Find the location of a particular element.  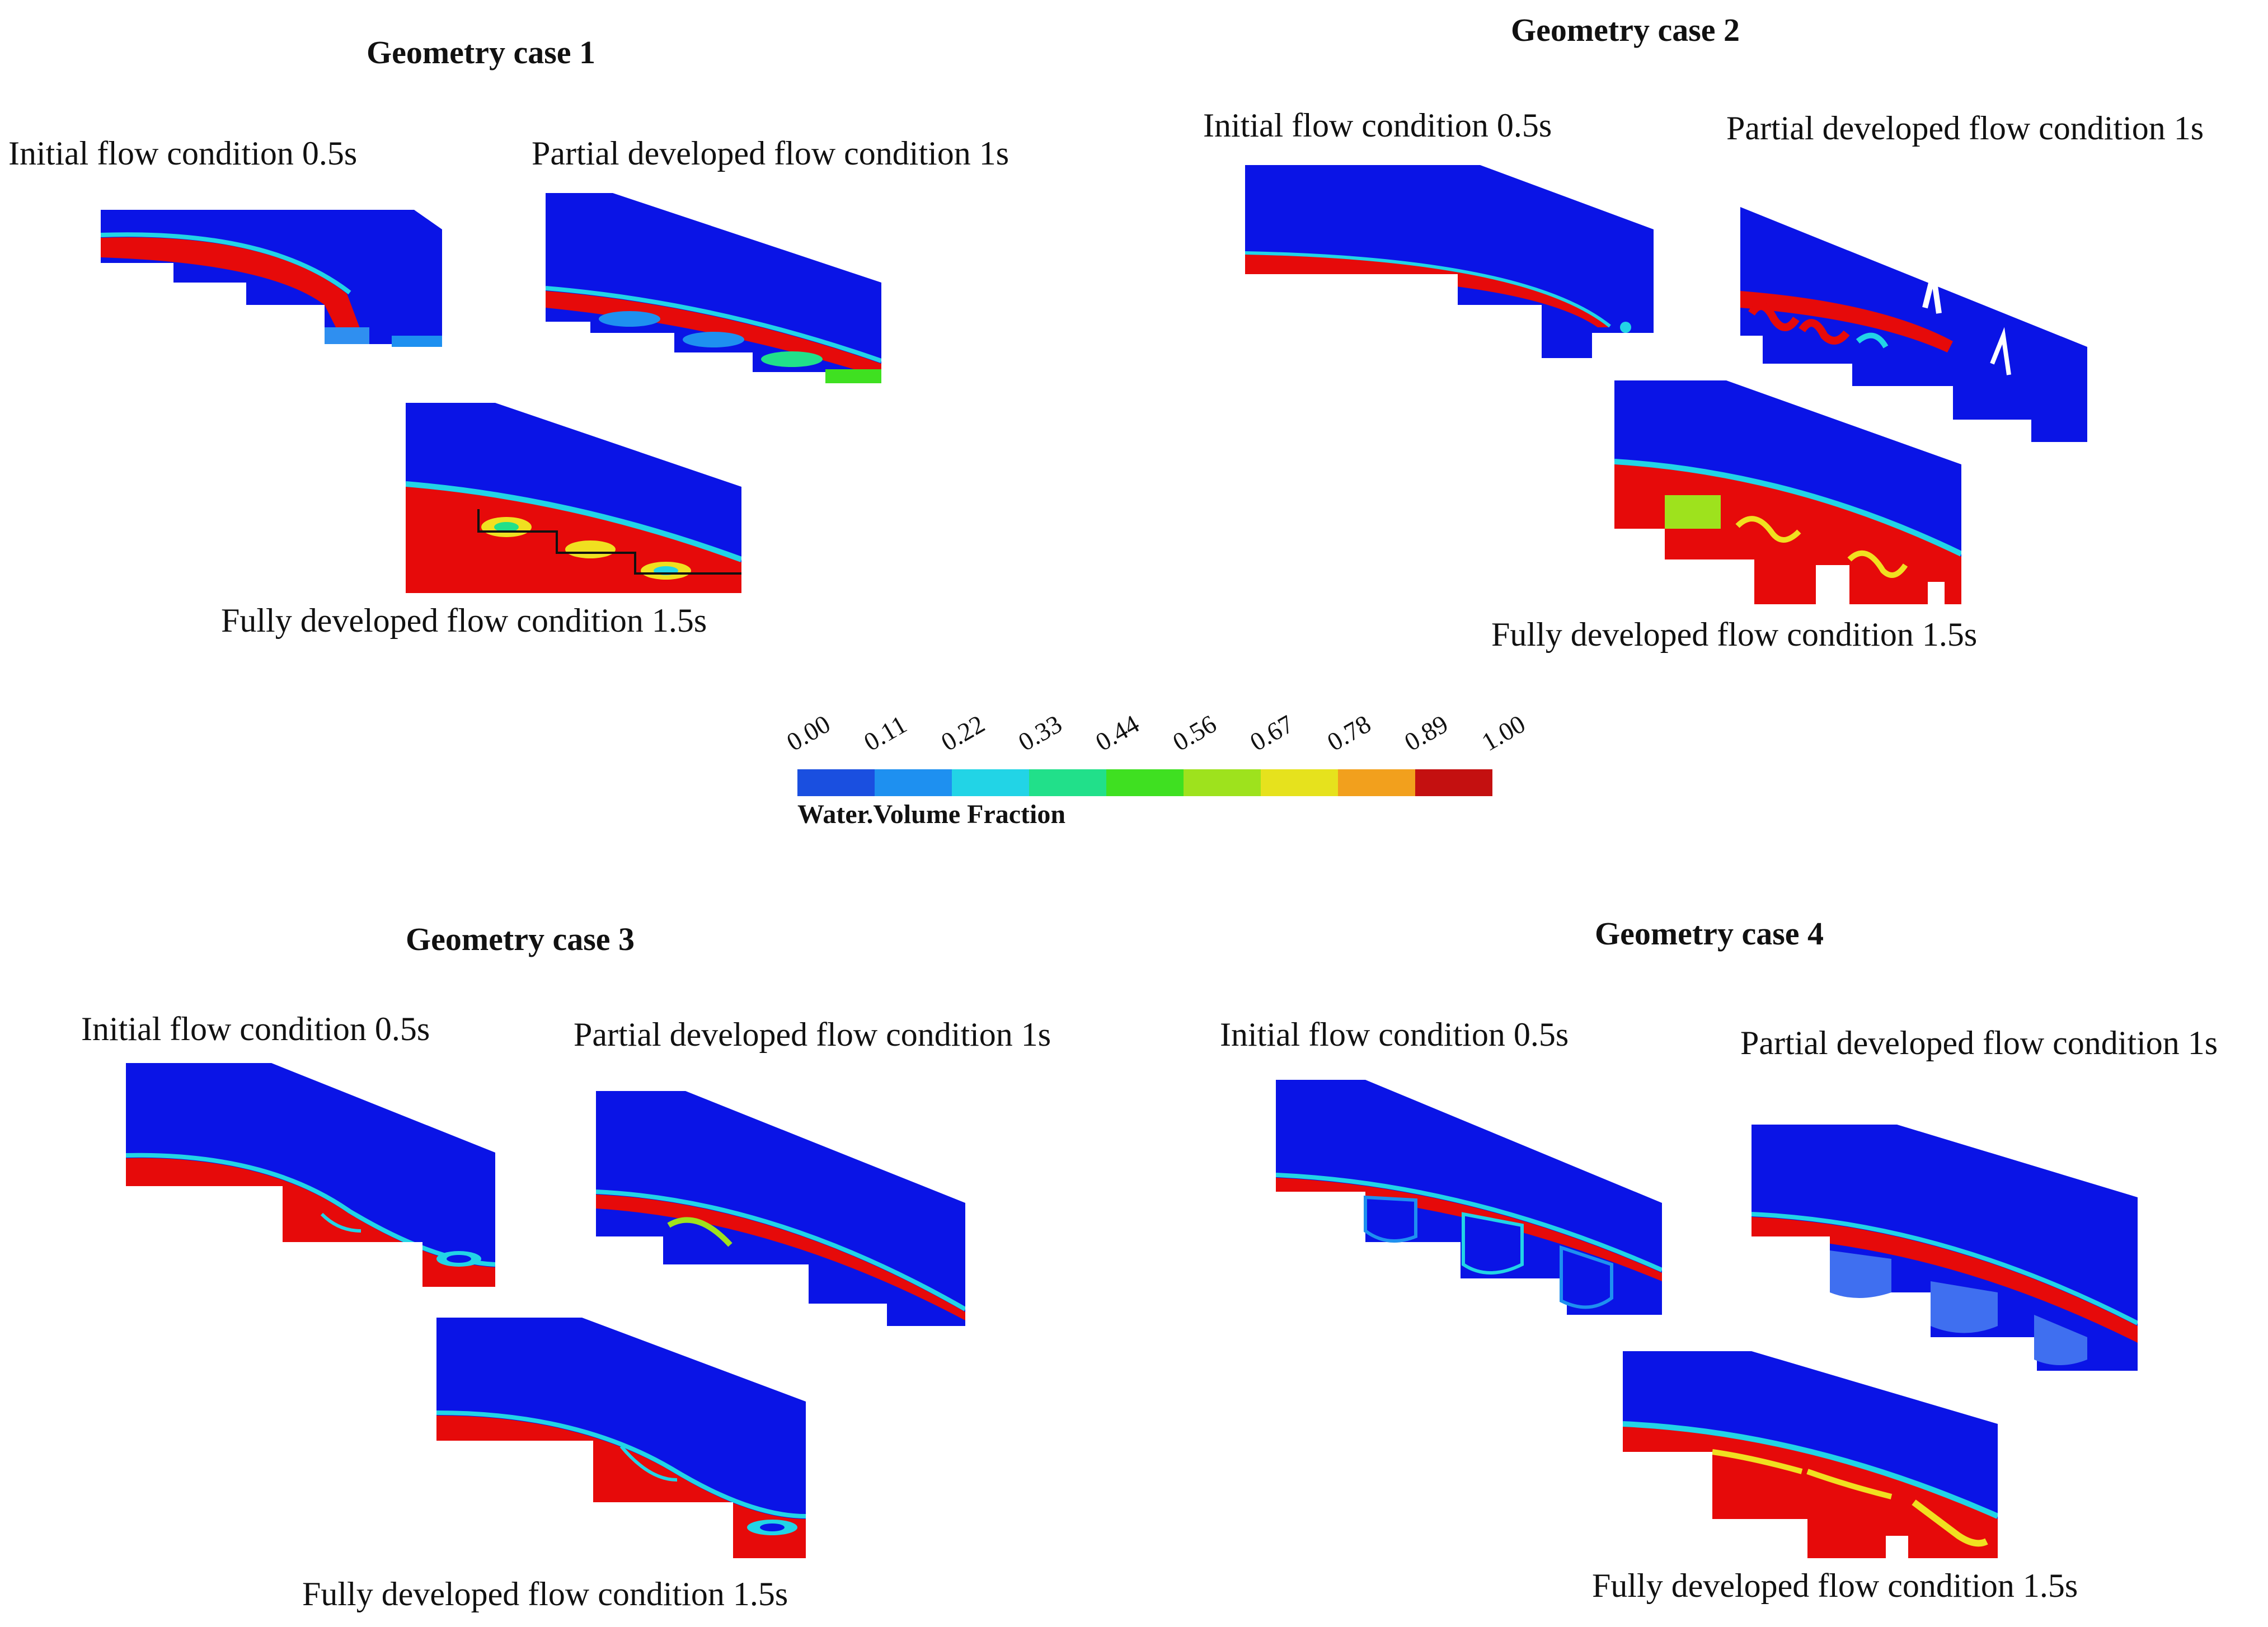

case4-title: Geometry case 4 is located at coordinates (1709, 933).